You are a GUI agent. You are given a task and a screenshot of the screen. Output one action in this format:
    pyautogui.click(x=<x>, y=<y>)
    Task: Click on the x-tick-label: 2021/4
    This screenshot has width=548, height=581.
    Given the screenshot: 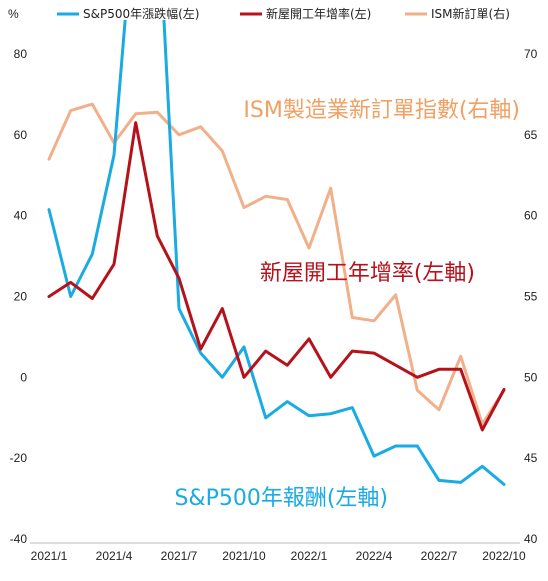 What is the action you would take?
    pyautogui.click(x=114, y=556)
    